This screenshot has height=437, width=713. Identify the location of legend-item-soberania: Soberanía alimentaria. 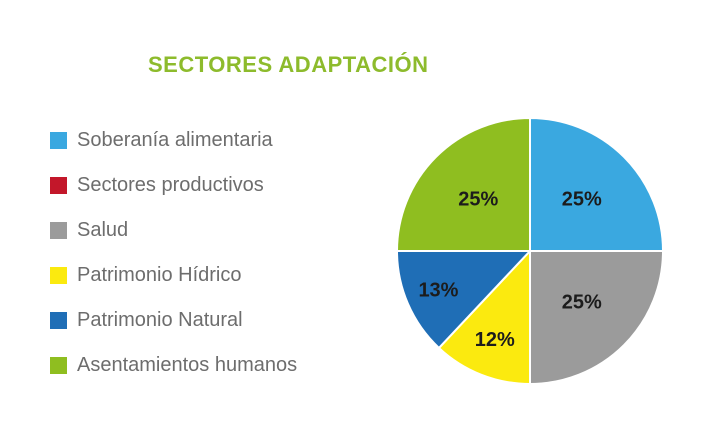
(173, 140).